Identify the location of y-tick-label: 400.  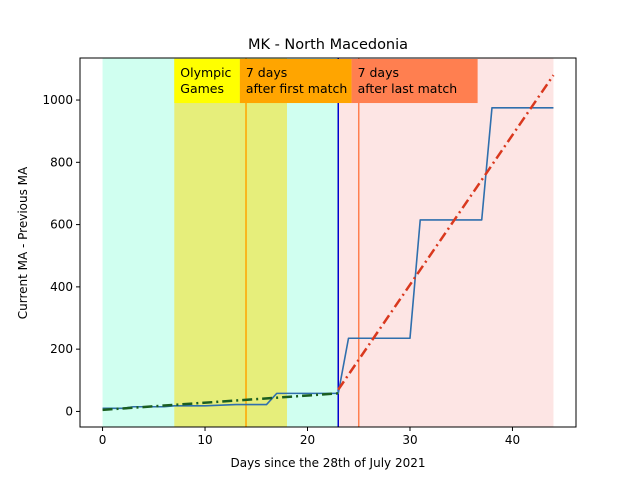
(61, 287).